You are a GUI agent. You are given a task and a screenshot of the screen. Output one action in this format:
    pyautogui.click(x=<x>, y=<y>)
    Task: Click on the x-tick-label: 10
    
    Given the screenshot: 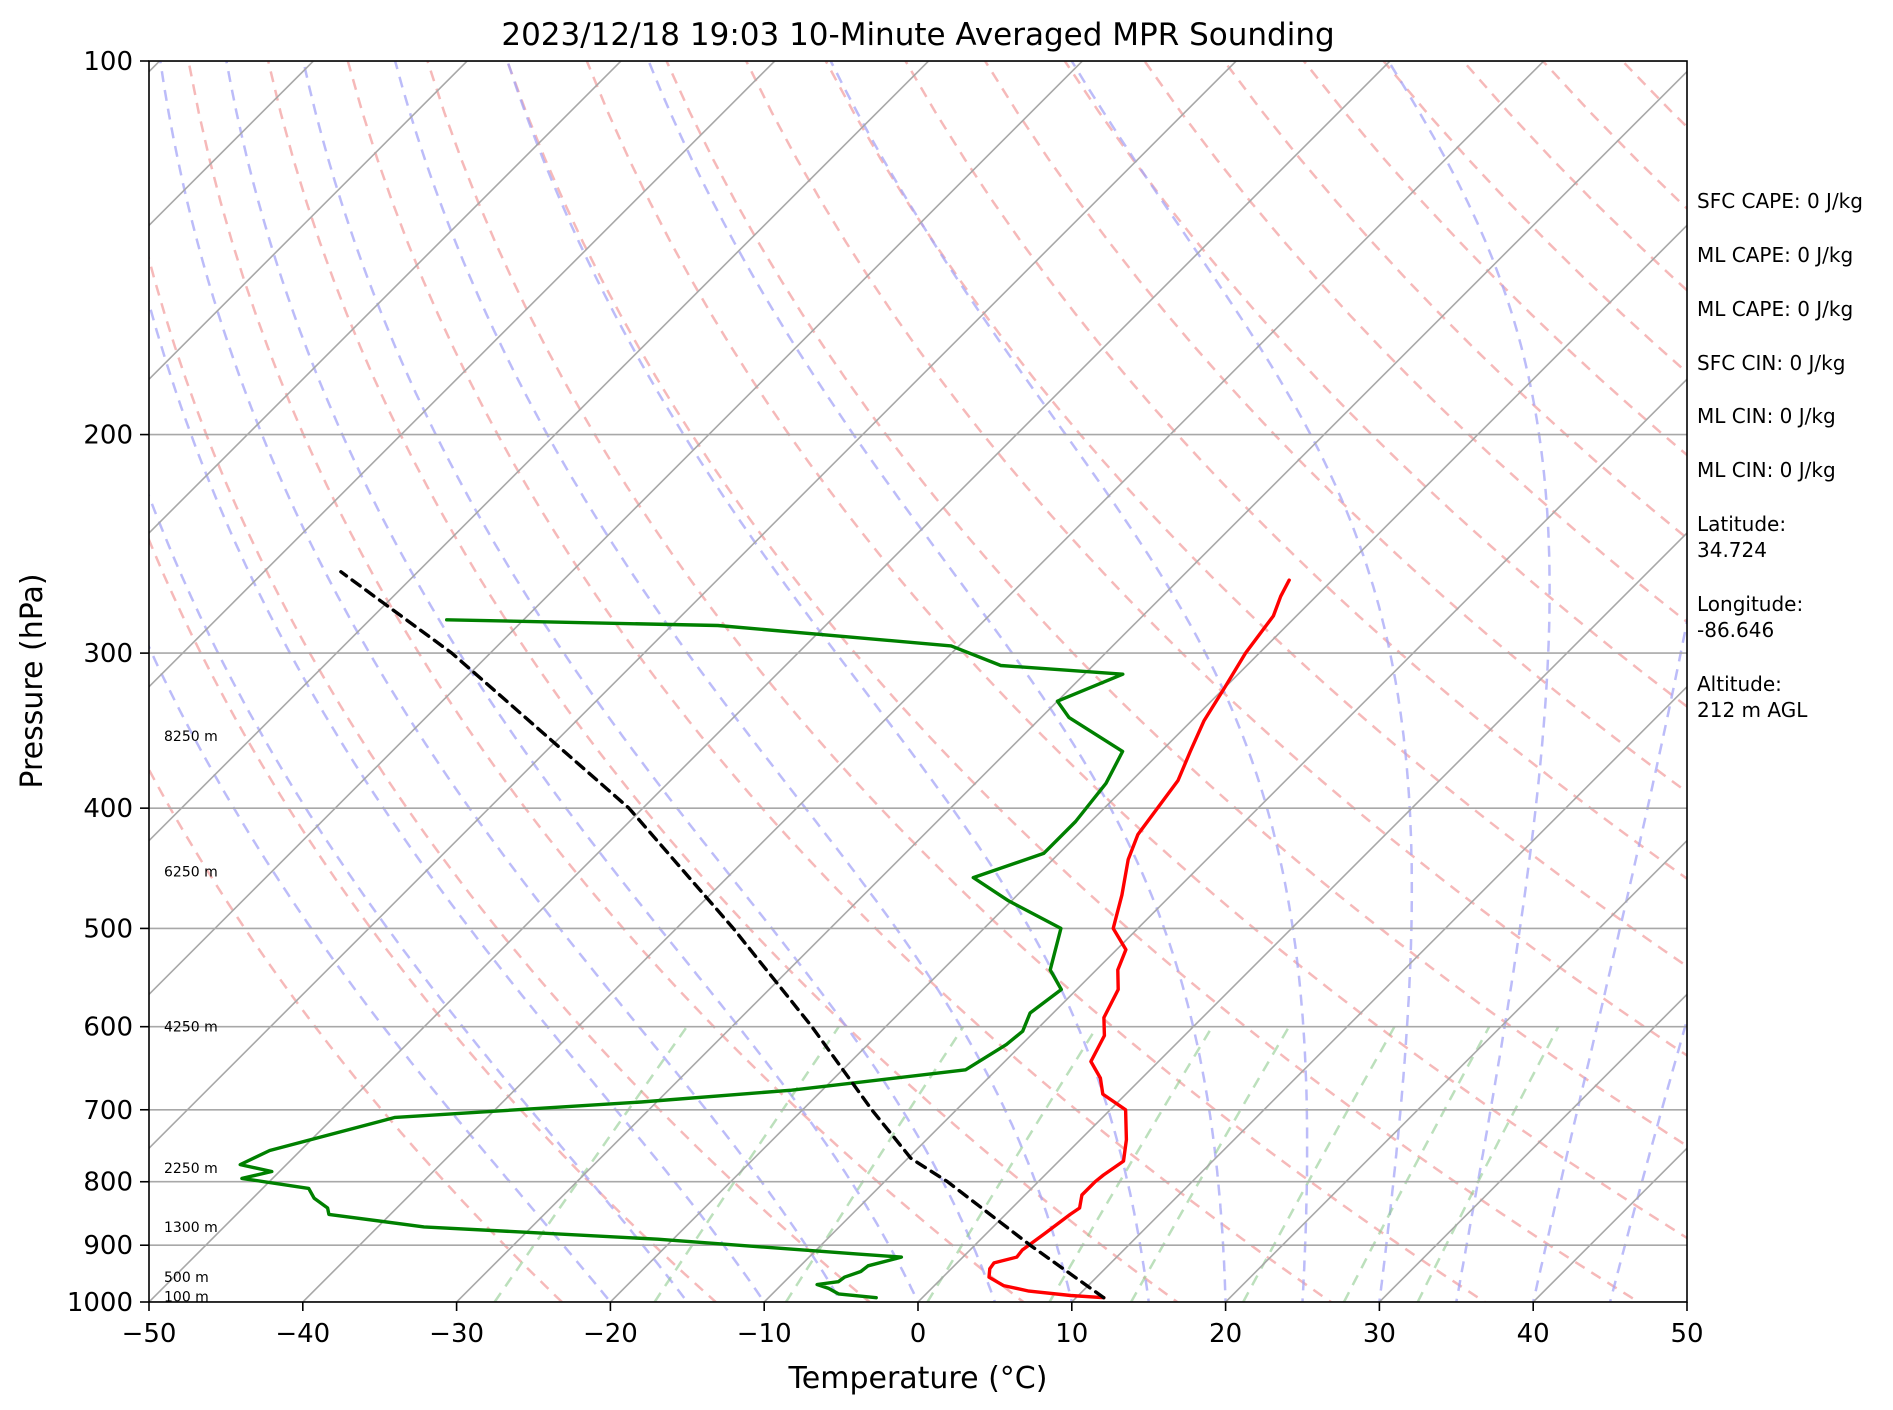 What is the action you would take?
    pyautogui.click(x=1071, y=1334)
    